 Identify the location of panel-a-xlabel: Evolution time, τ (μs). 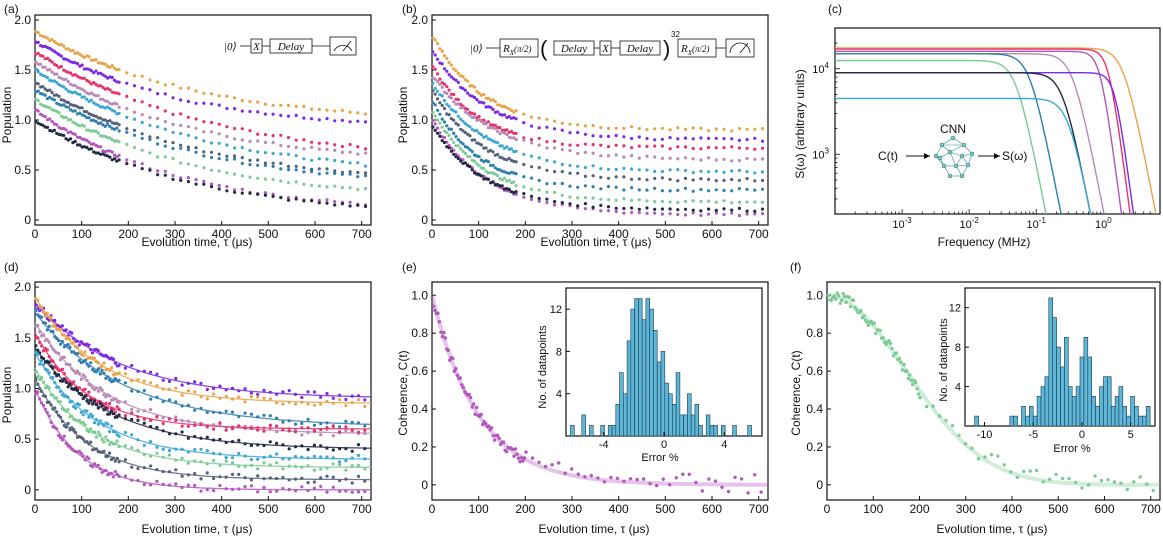
(196, 242).